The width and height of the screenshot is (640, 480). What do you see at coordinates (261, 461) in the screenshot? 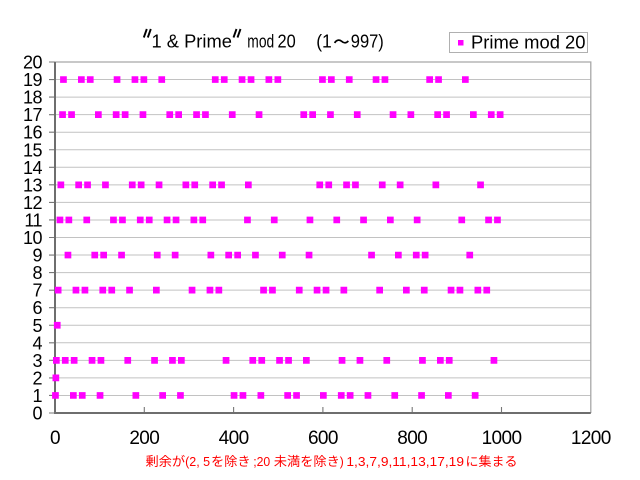
I see `svg-text: ;20` at bounding box center [261, 461].